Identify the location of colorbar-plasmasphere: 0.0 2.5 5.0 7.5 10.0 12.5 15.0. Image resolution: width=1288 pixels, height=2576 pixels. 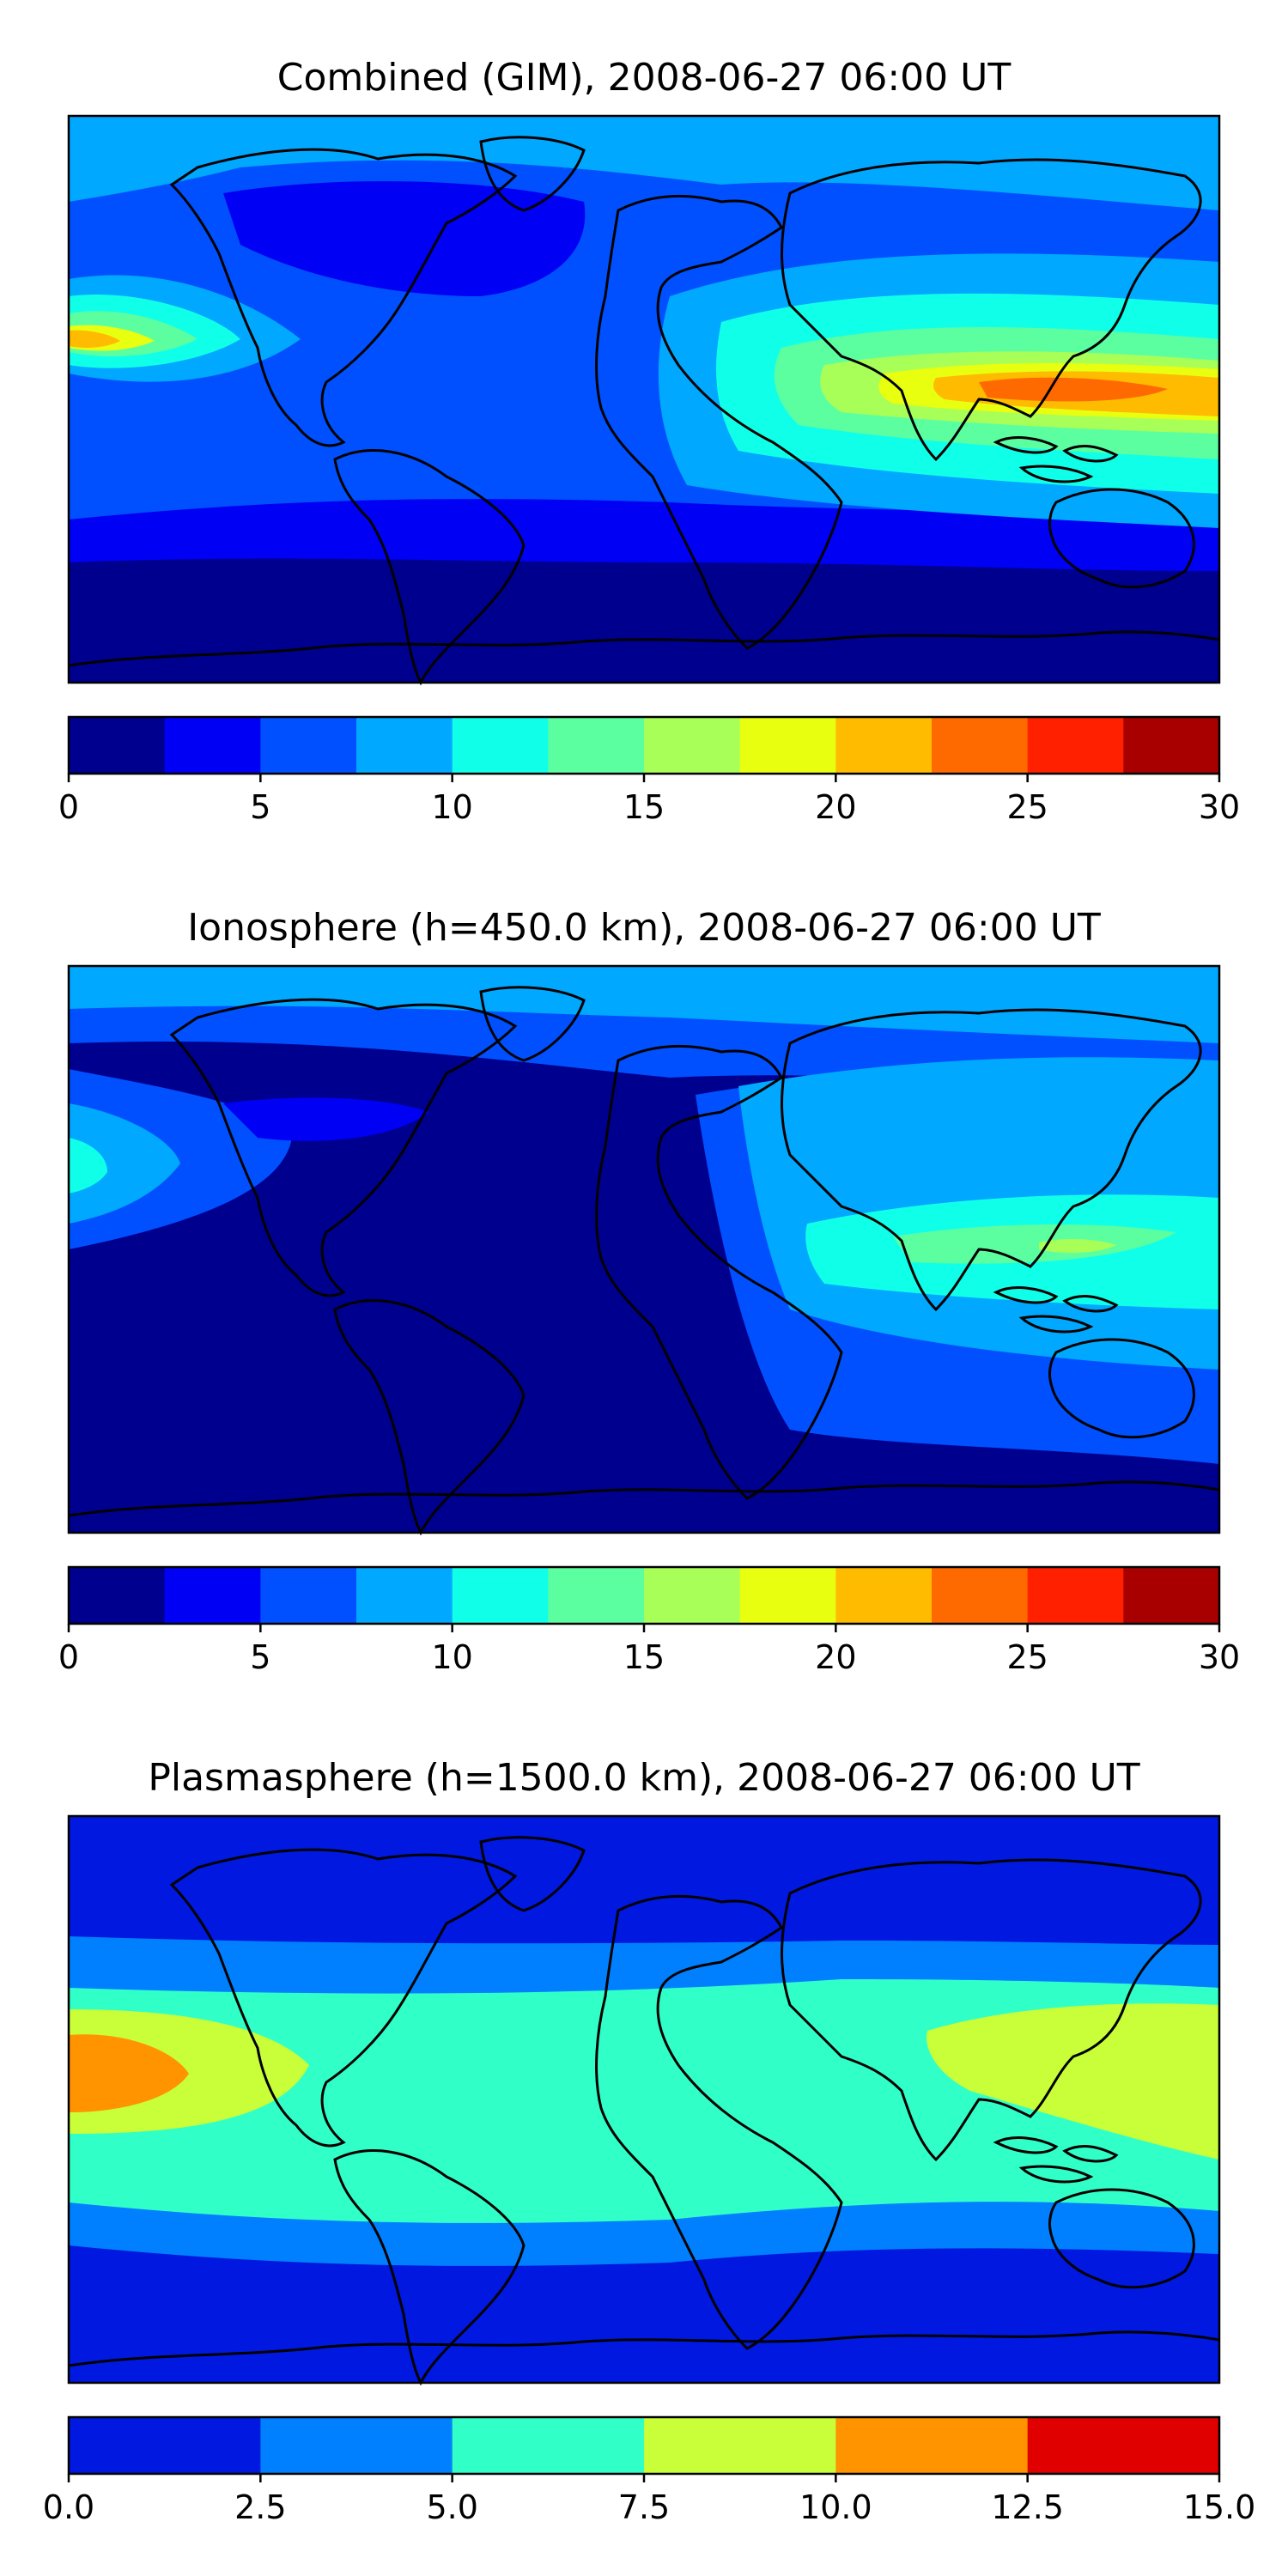
(649, 2470).